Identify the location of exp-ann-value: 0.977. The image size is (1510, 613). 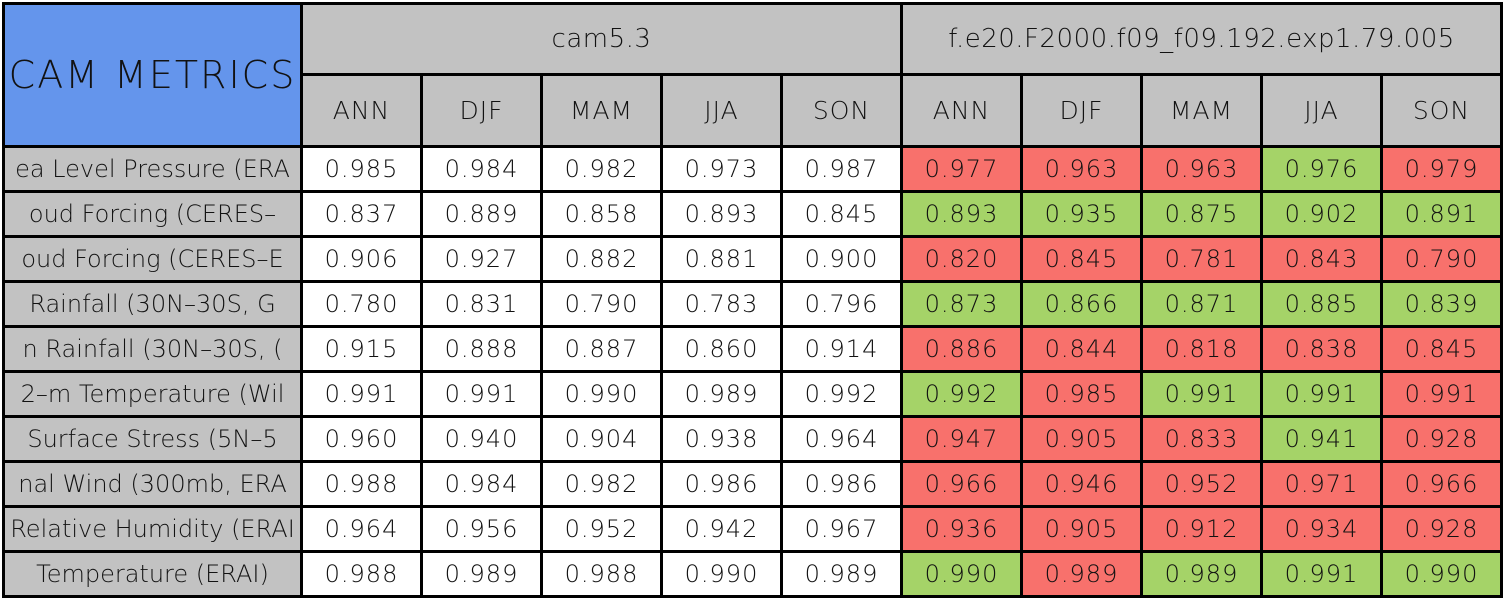
(961, 169).